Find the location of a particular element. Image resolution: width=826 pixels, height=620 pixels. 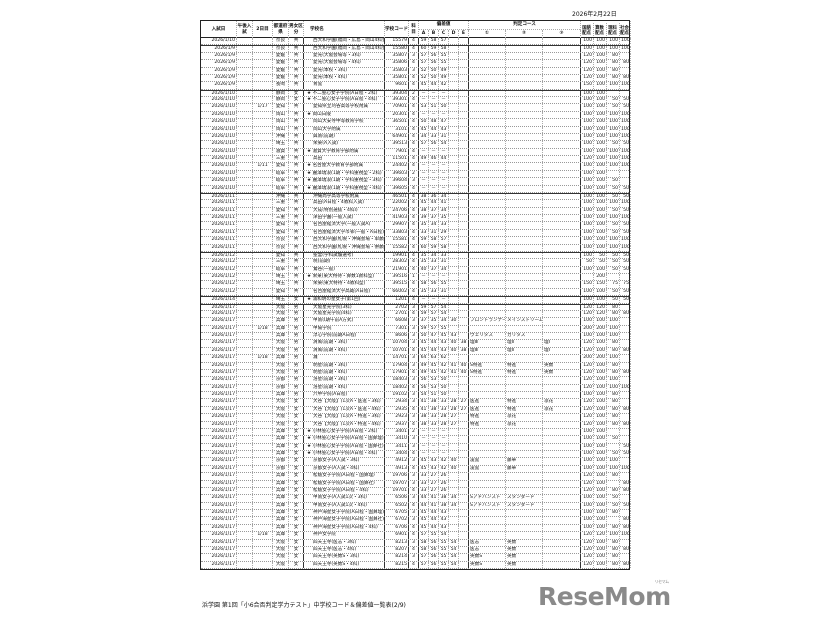

hensachi-c: 57 is located at coordinates (444, 240).